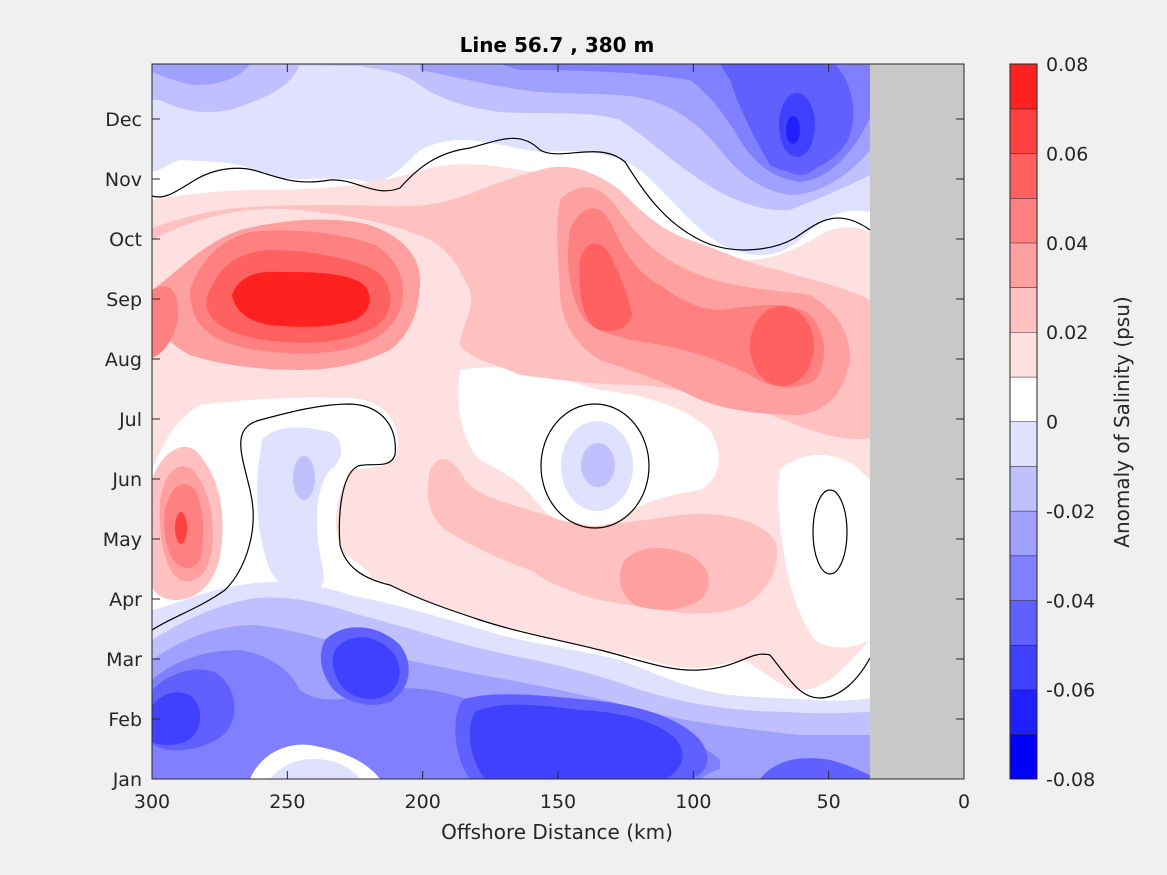 This screenshot has width=1167, height=875. What do you see at coordinates (125, 600) in the screenshot?
I see `y-tick-label: Apr` at bounding box center [125, 600].